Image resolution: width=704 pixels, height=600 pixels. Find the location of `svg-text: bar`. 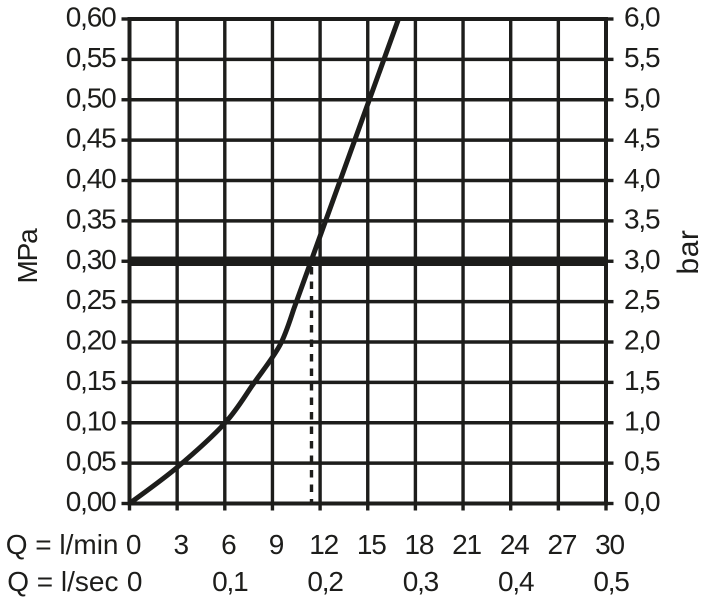

svg-text: bar is located at coordinates (688, 252).